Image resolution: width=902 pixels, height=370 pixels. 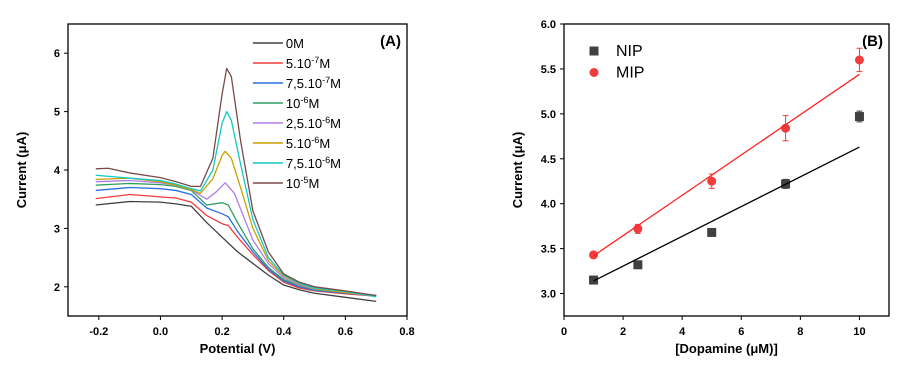 What do you see at coordinates (238, 348) in the screenshot?
I see `x-axis-title: Potential (V)` at bounding box center [238, 348].